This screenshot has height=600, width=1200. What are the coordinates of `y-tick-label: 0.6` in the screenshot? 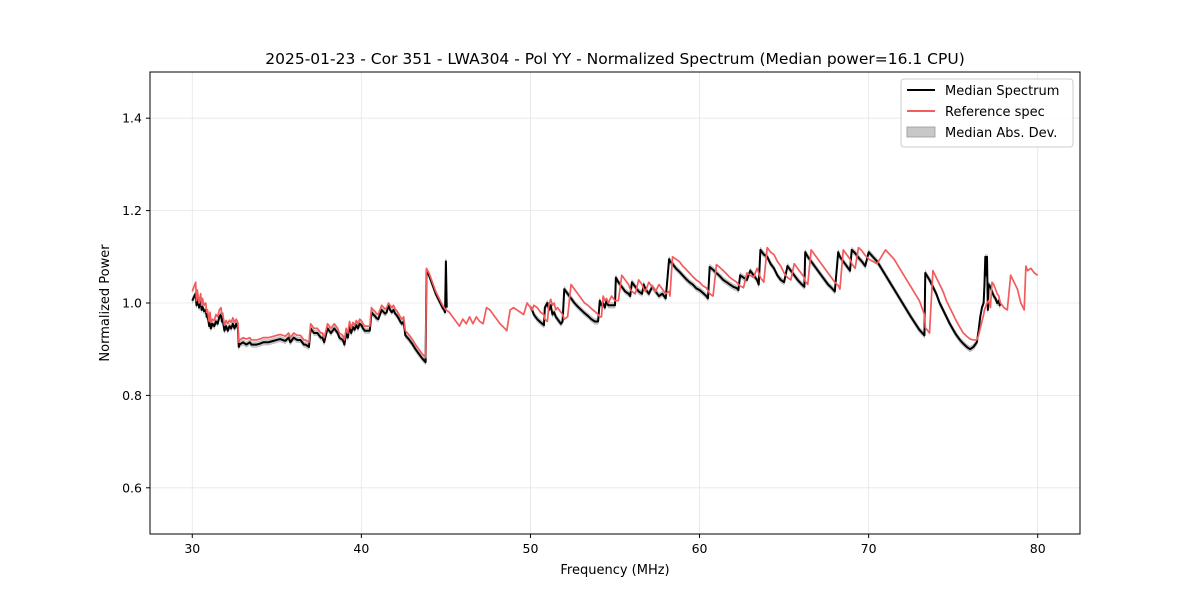 It's located at (132, 487).